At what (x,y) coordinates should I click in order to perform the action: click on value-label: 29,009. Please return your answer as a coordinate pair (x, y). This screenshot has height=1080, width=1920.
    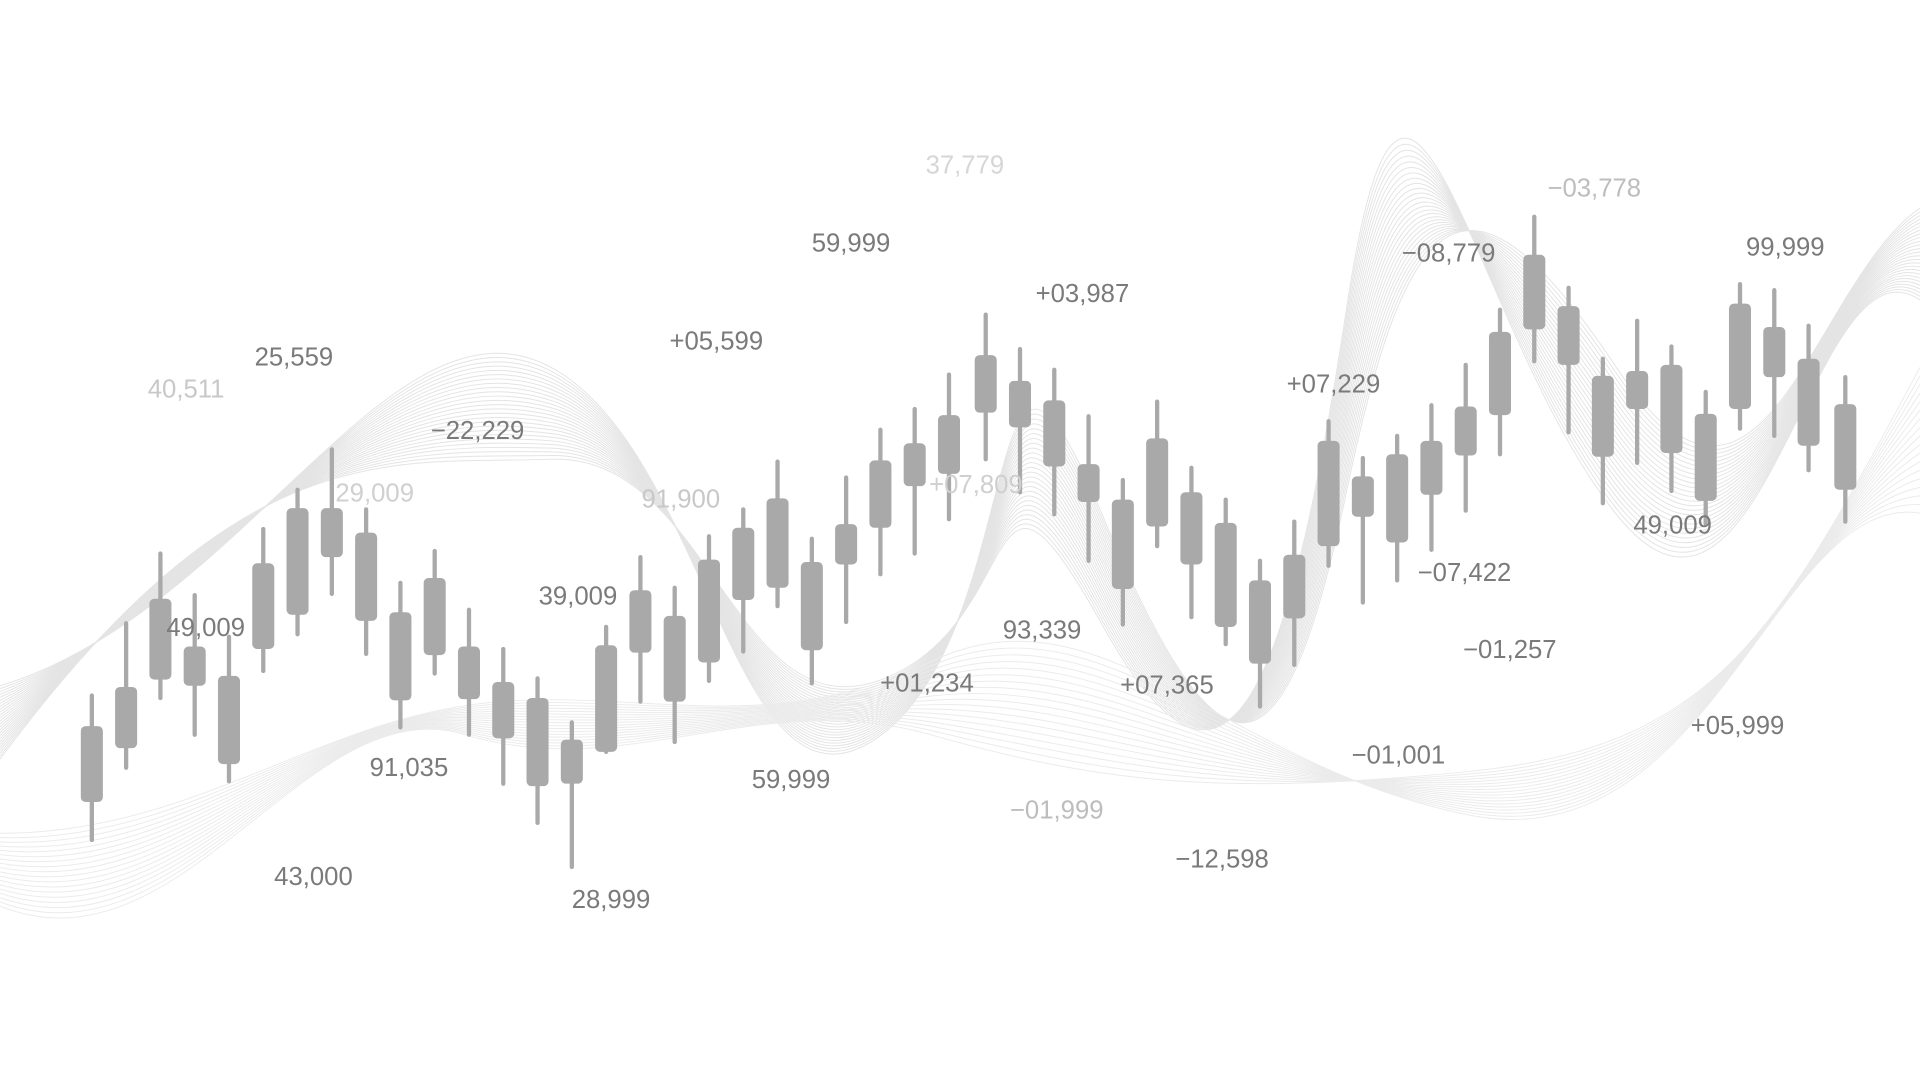
    Looking at the image, I should click on (374, 493).